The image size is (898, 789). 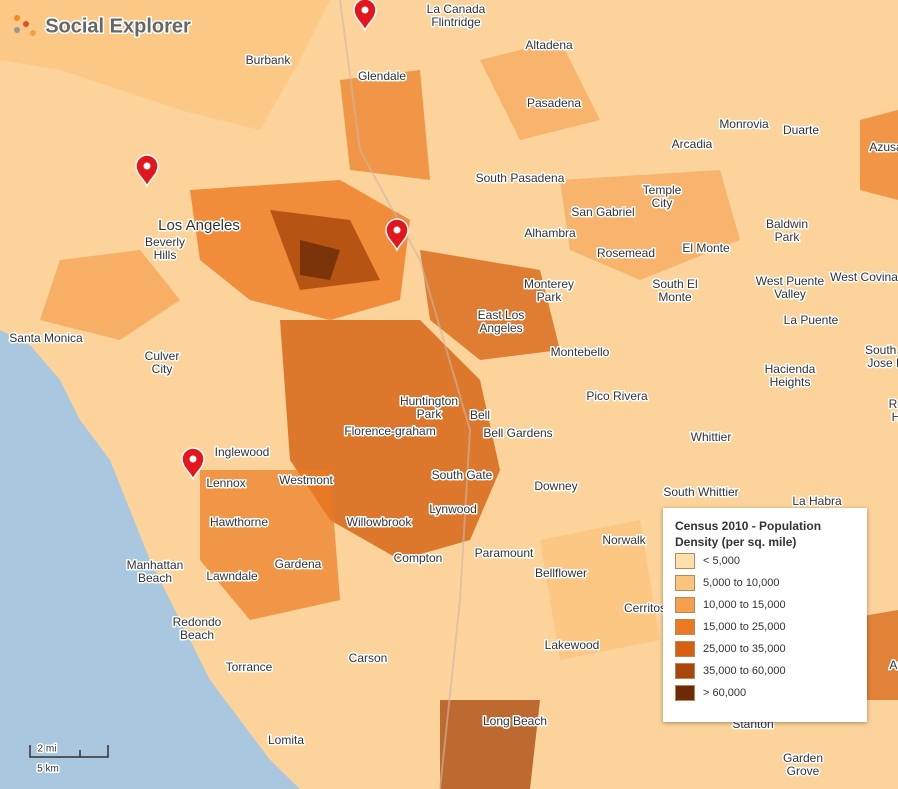 I want to click on legend-item: > 60,000, so click(x=771, y=693).